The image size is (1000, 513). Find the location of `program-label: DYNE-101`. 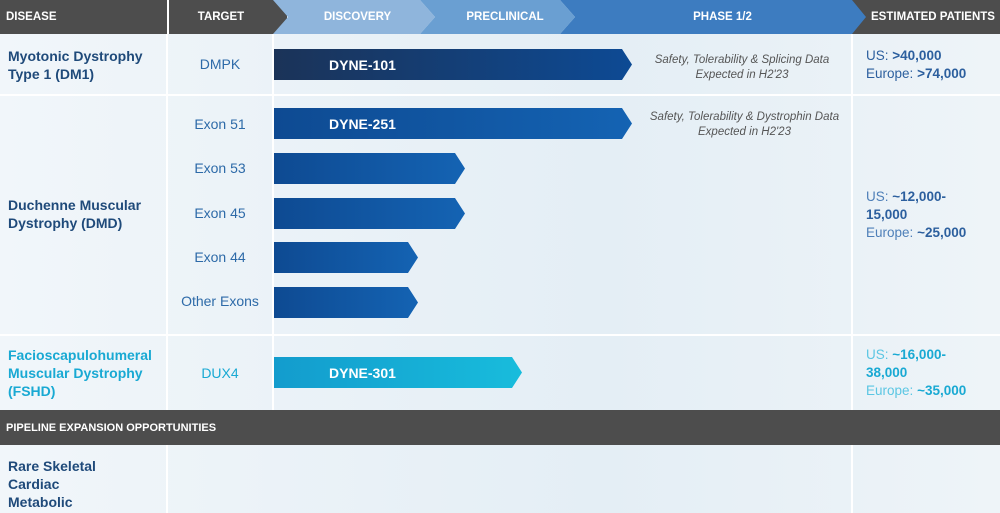

program-label: DYNE-101 is located at coordinates (362, 64).